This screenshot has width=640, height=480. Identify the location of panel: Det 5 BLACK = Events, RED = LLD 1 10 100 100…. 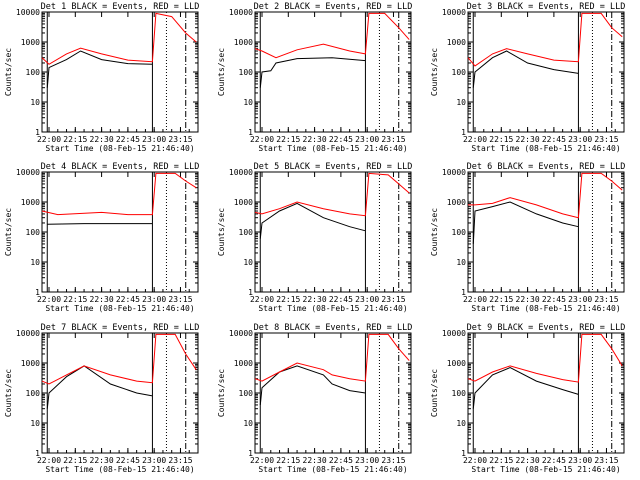
(314, 237).